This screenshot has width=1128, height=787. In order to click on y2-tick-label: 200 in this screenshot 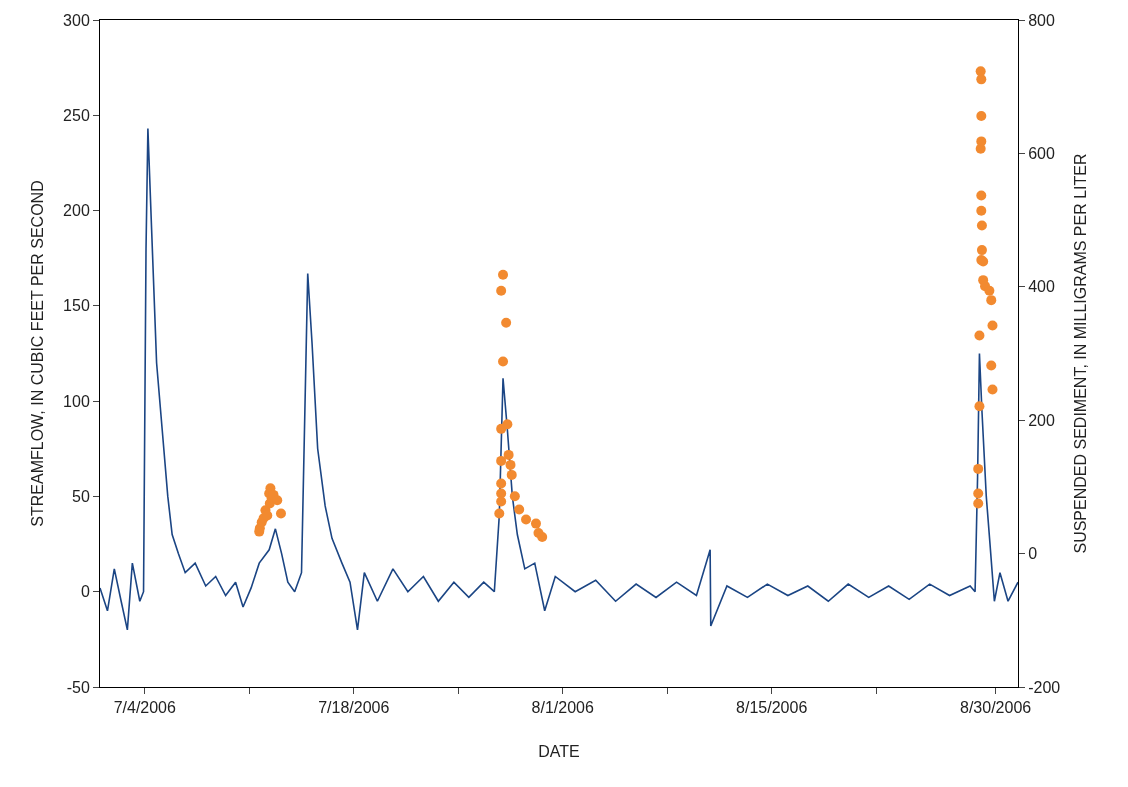, I will do `click(1041, 420)`.